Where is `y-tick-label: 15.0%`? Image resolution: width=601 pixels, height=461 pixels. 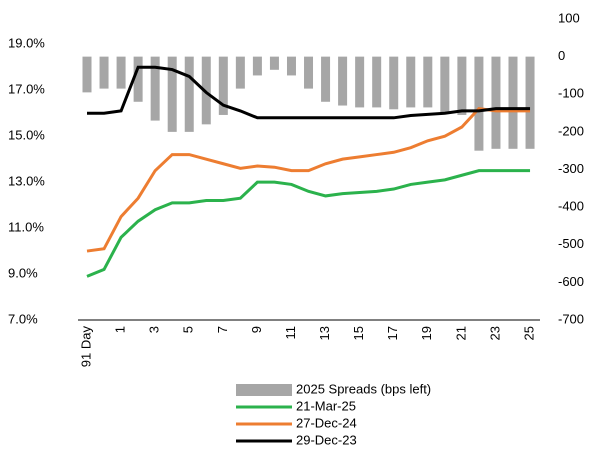
y-tick-label: 15.0% is located at coordinates (26, 135).